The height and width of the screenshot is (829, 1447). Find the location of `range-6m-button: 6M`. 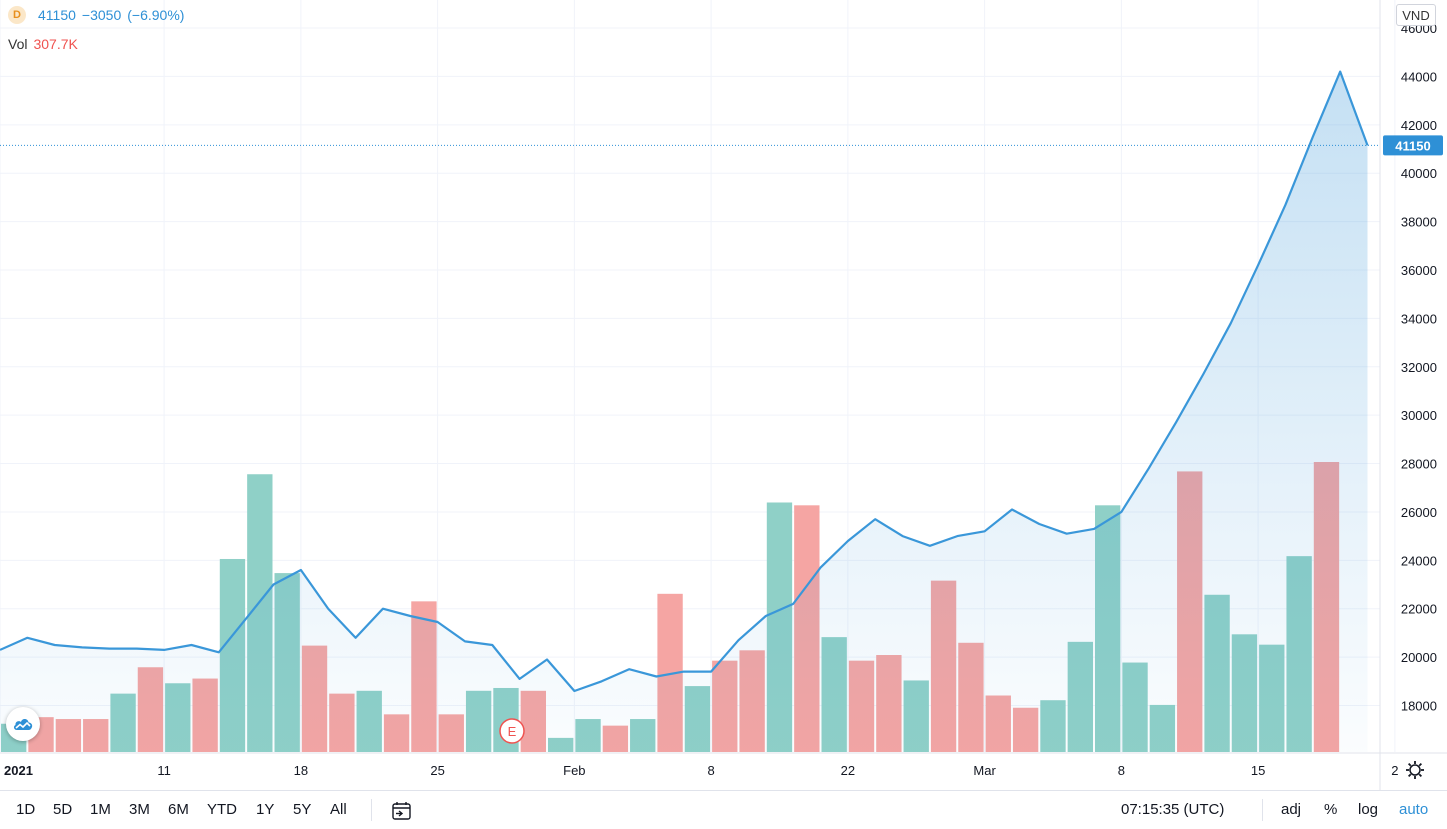

range-6m-button: 6M is located at coordinates (178, 809).